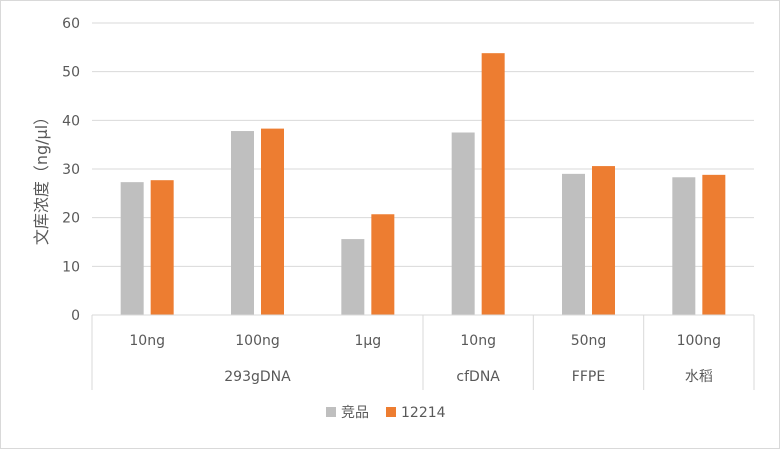 The height and width of the screenshot is (449, 780). I want to click on y-tick-label: 30, so click(71, 170).